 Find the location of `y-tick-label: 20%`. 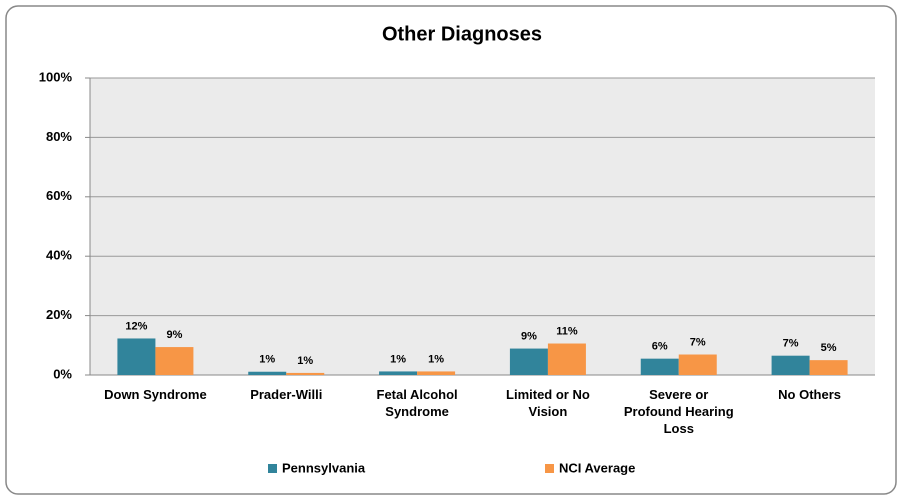

y-tick-label: 20% is located at coordinates (59, 314).